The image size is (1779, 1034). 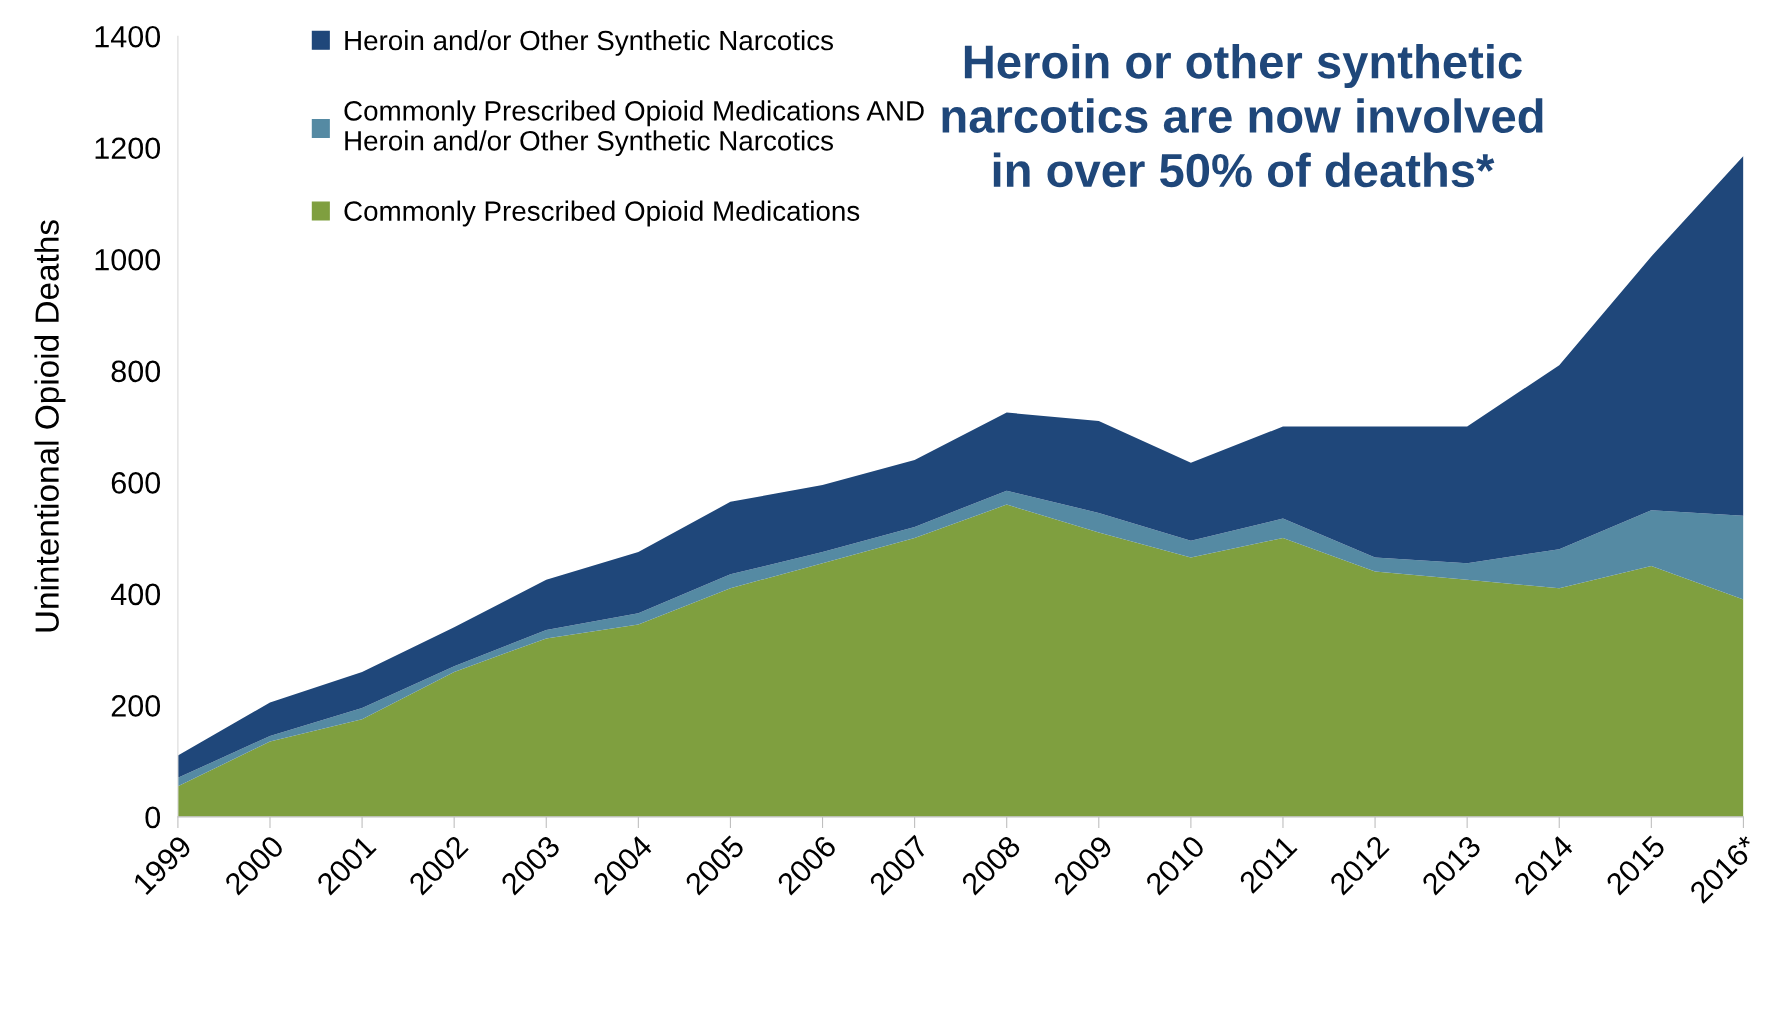 What do you see at coordinates (136, 706) in the screenshot?
I see `y-tick-label: 200` at bounding box center [136, 706].